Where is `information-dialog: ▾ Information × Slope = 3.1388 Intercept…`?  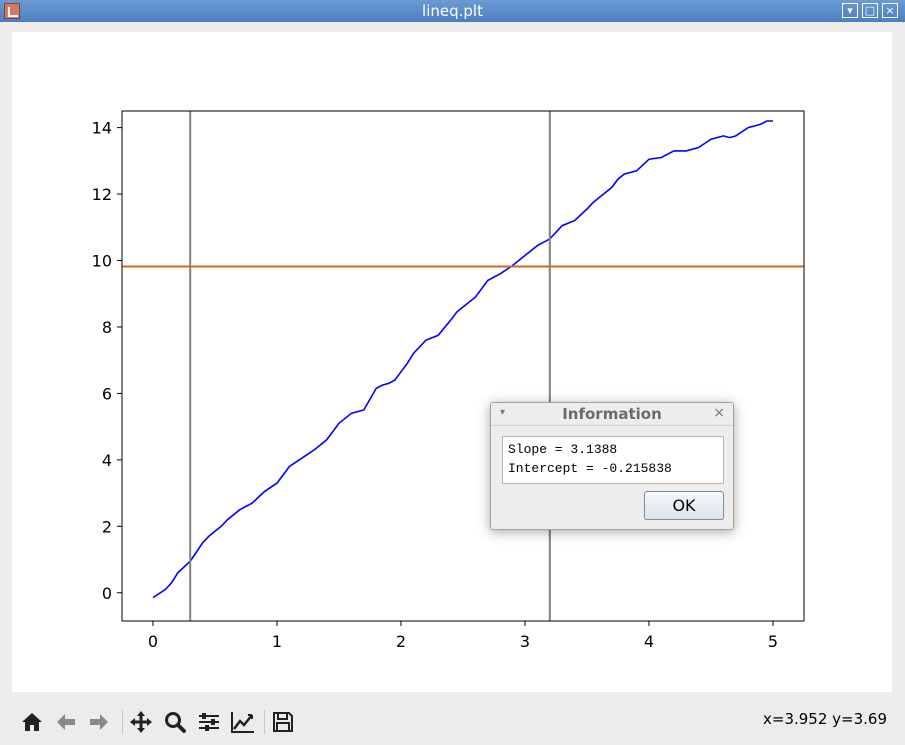
information-dialog: ▾ Information × Slope = 3.1388 Intercept… is located at coordinates (612, 466).